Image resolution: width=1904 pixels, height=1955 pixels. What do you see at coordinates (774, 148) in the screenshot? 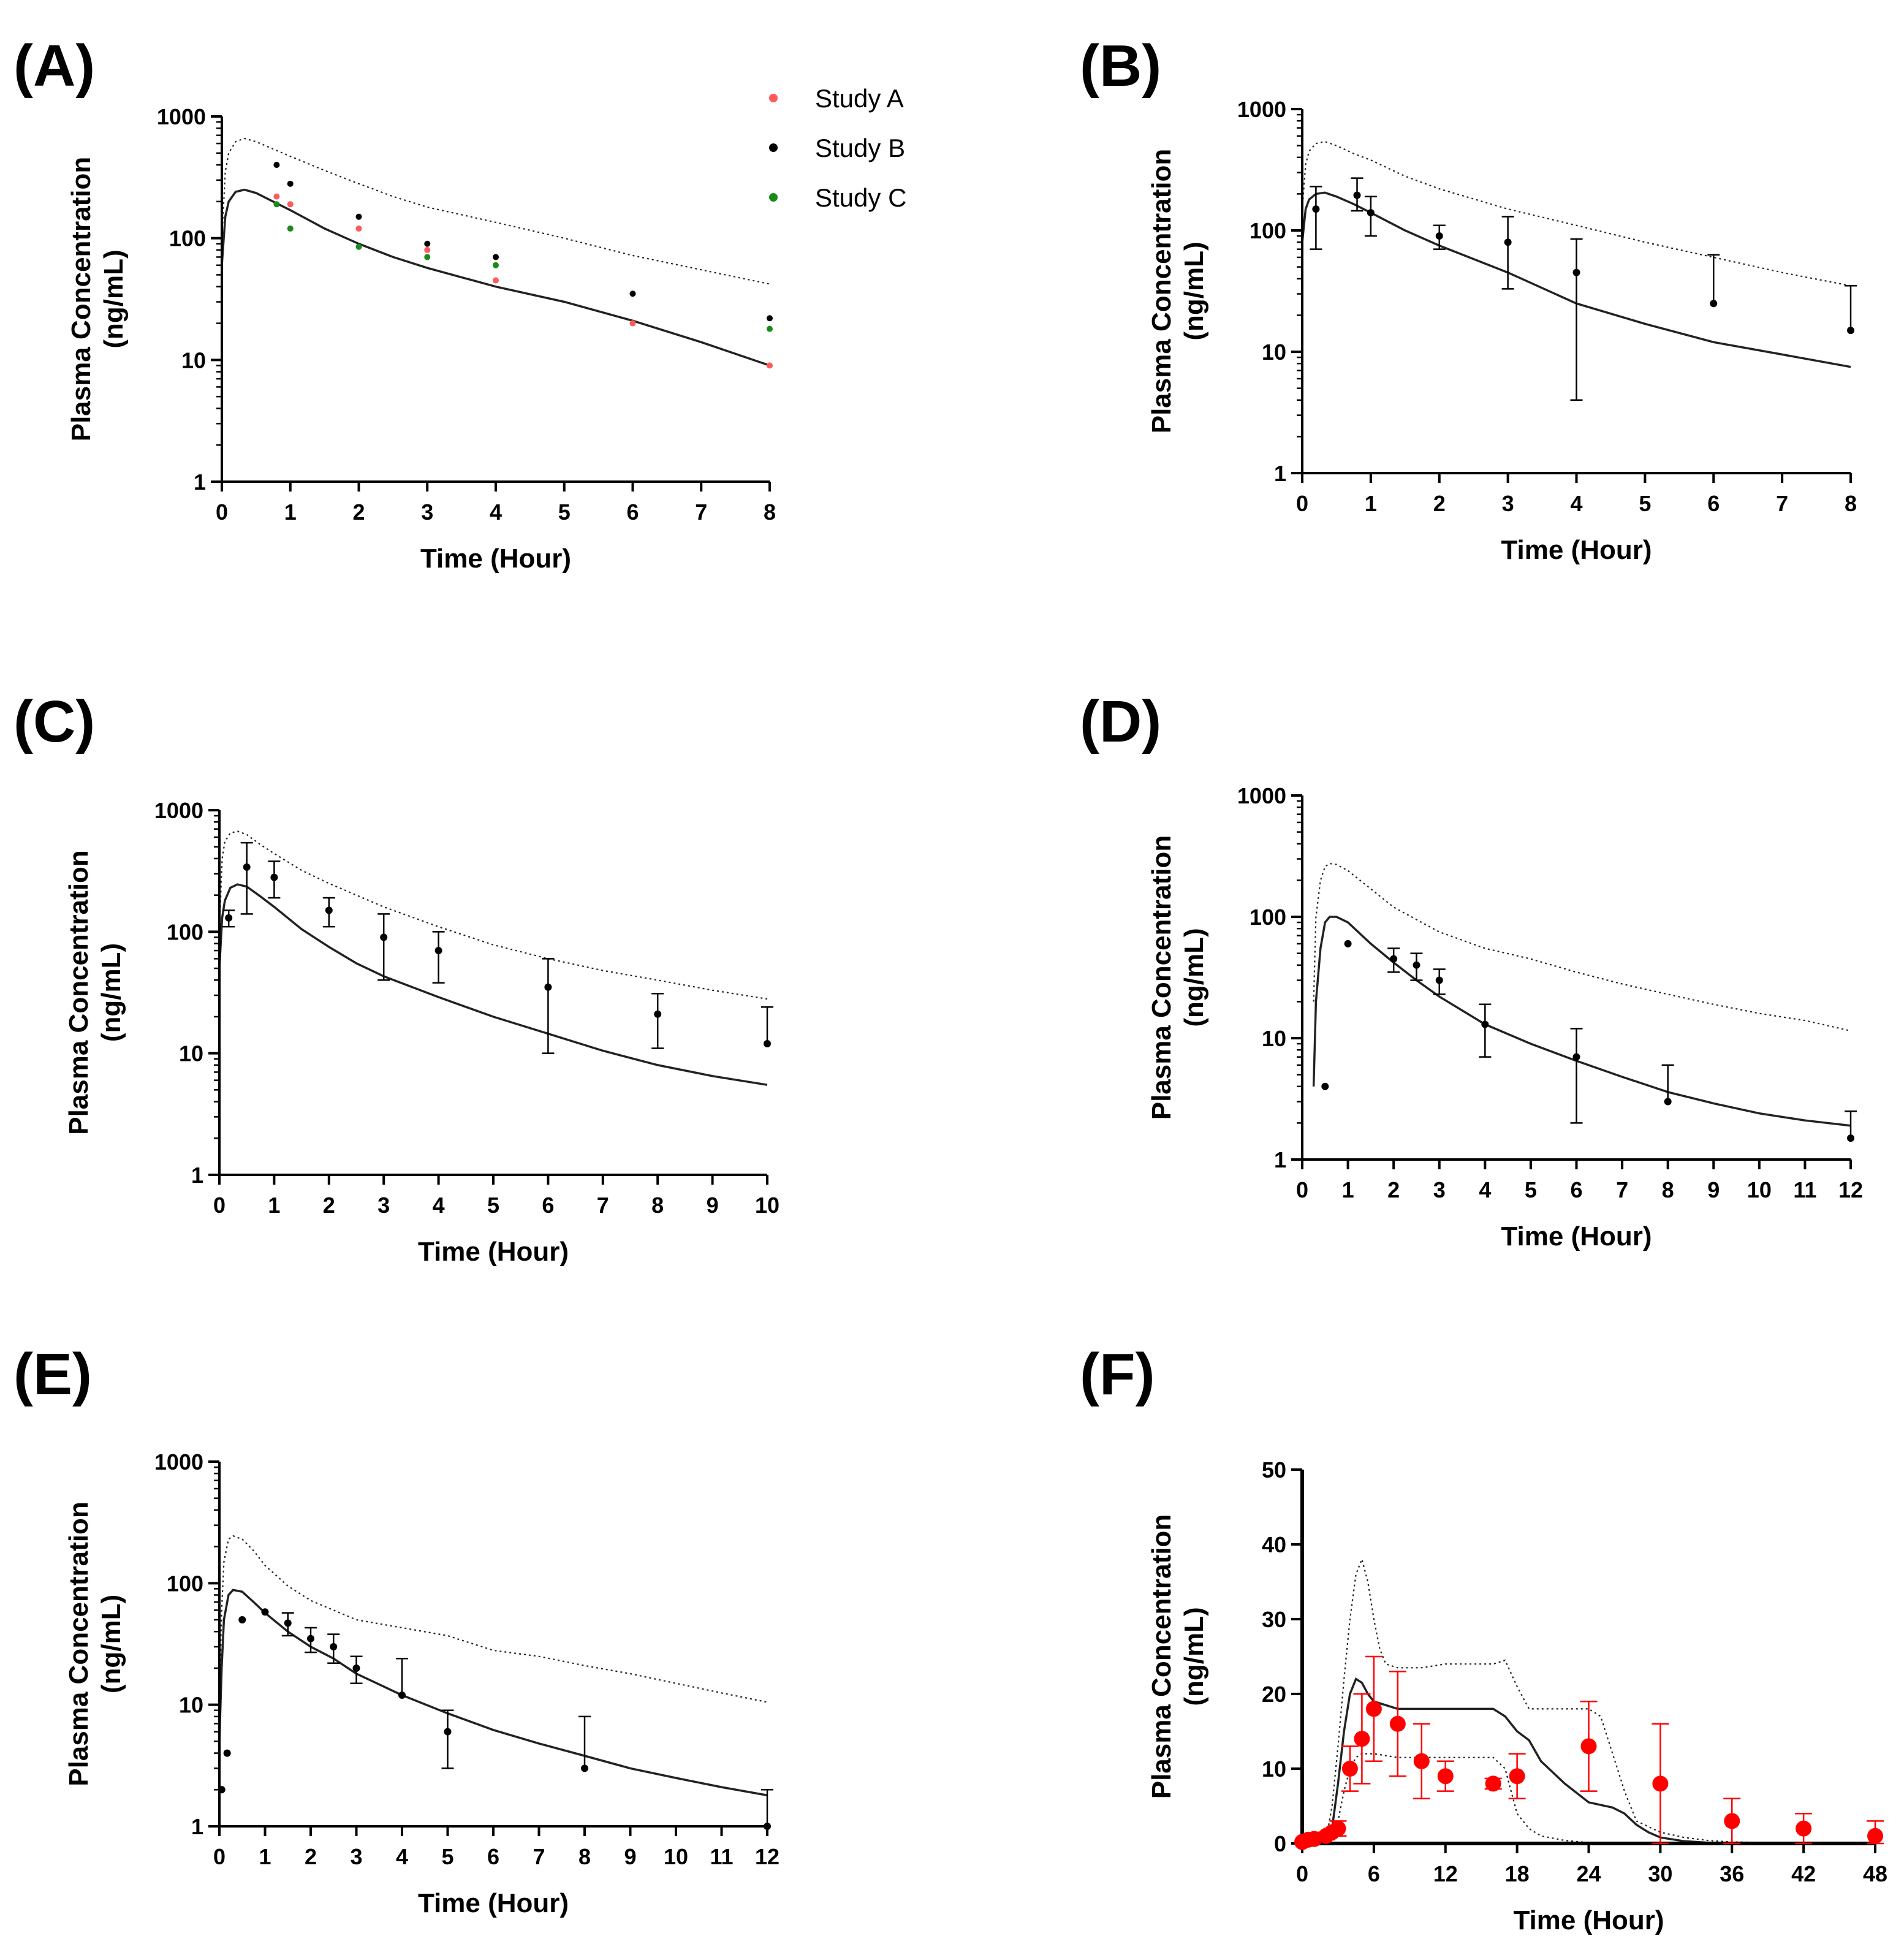
I see `legend-marker-study-b` at bounding box center [774, 148].